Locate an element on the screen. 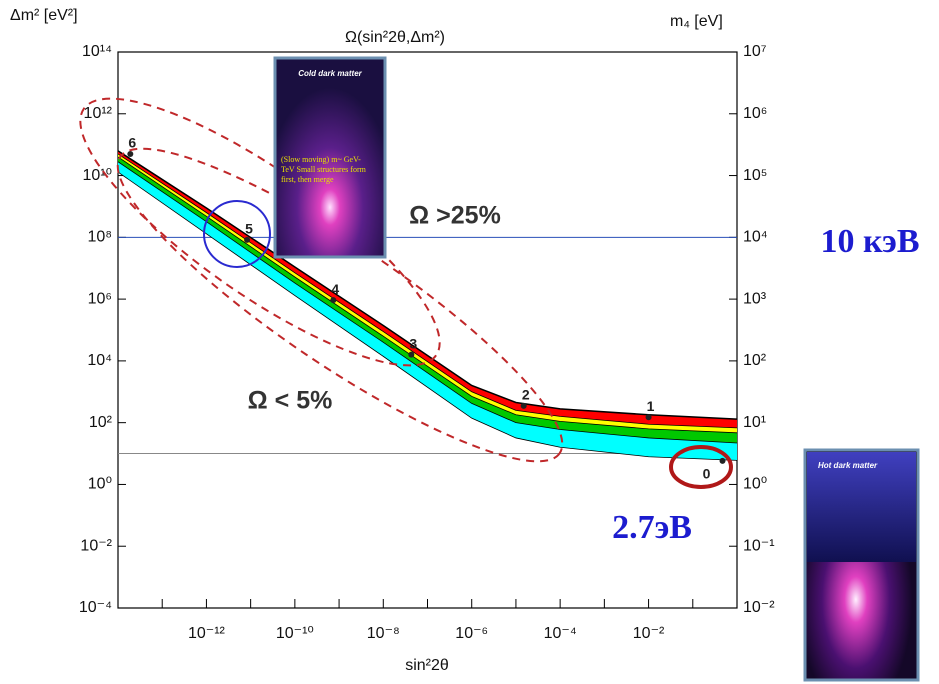 Image resolution: width=939 pixels, height=684 pixels. annotation: 10 кэВ is located at coordinates (869, 241).